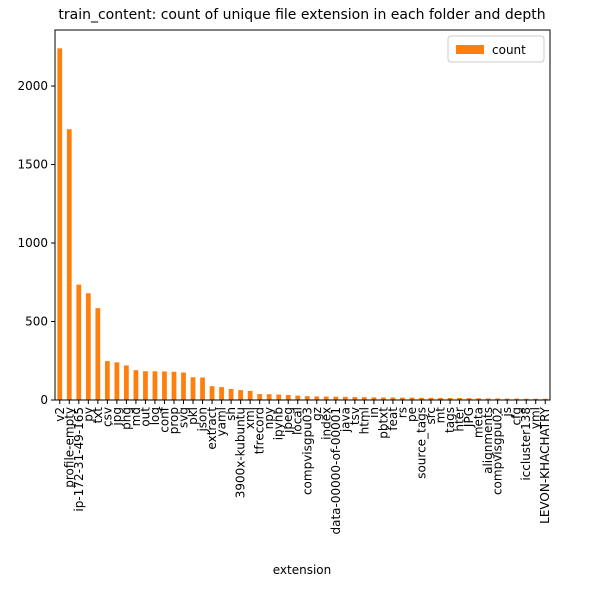 The image size is (603, 591). What do you see at coordinates (32, 243) in the screenshot?
I see `y-tick-label: 1000` at bounding box center [32, 243].